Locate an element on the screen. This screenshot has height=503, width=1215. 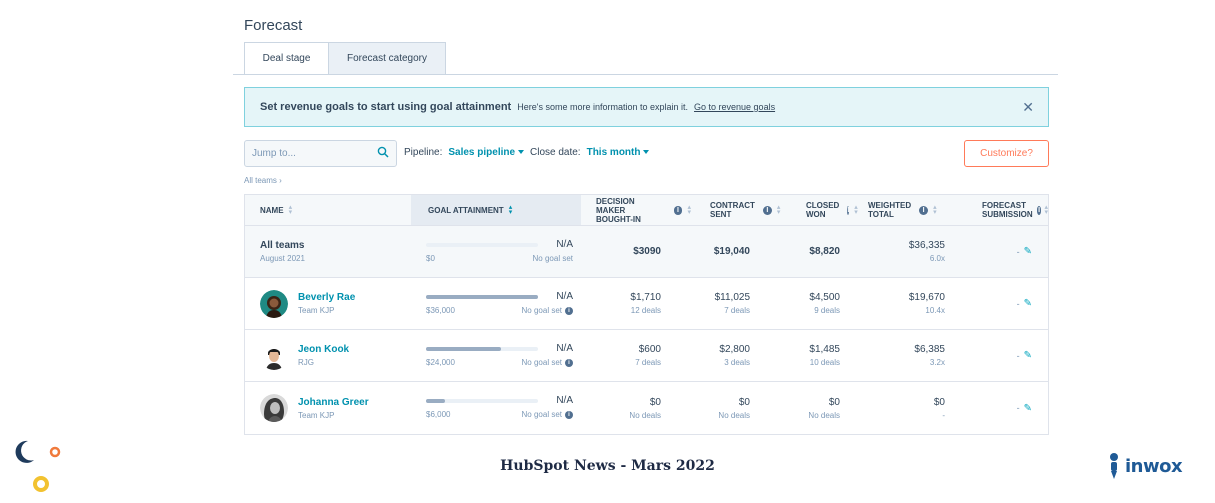
weighted-multiplier: - is located at coordinates (943, 415).